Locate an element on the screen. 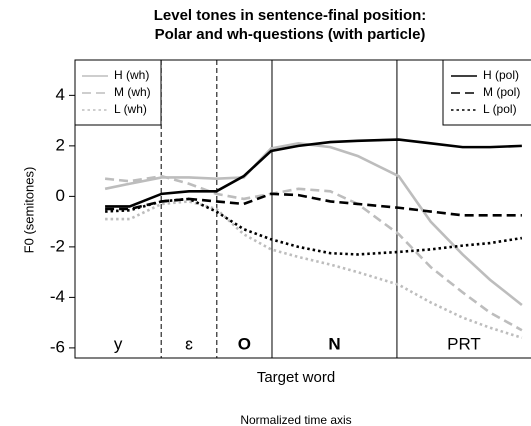  chart-subtitle: Polar and wh-questions (with particle) is located at coordinates (290, 34).